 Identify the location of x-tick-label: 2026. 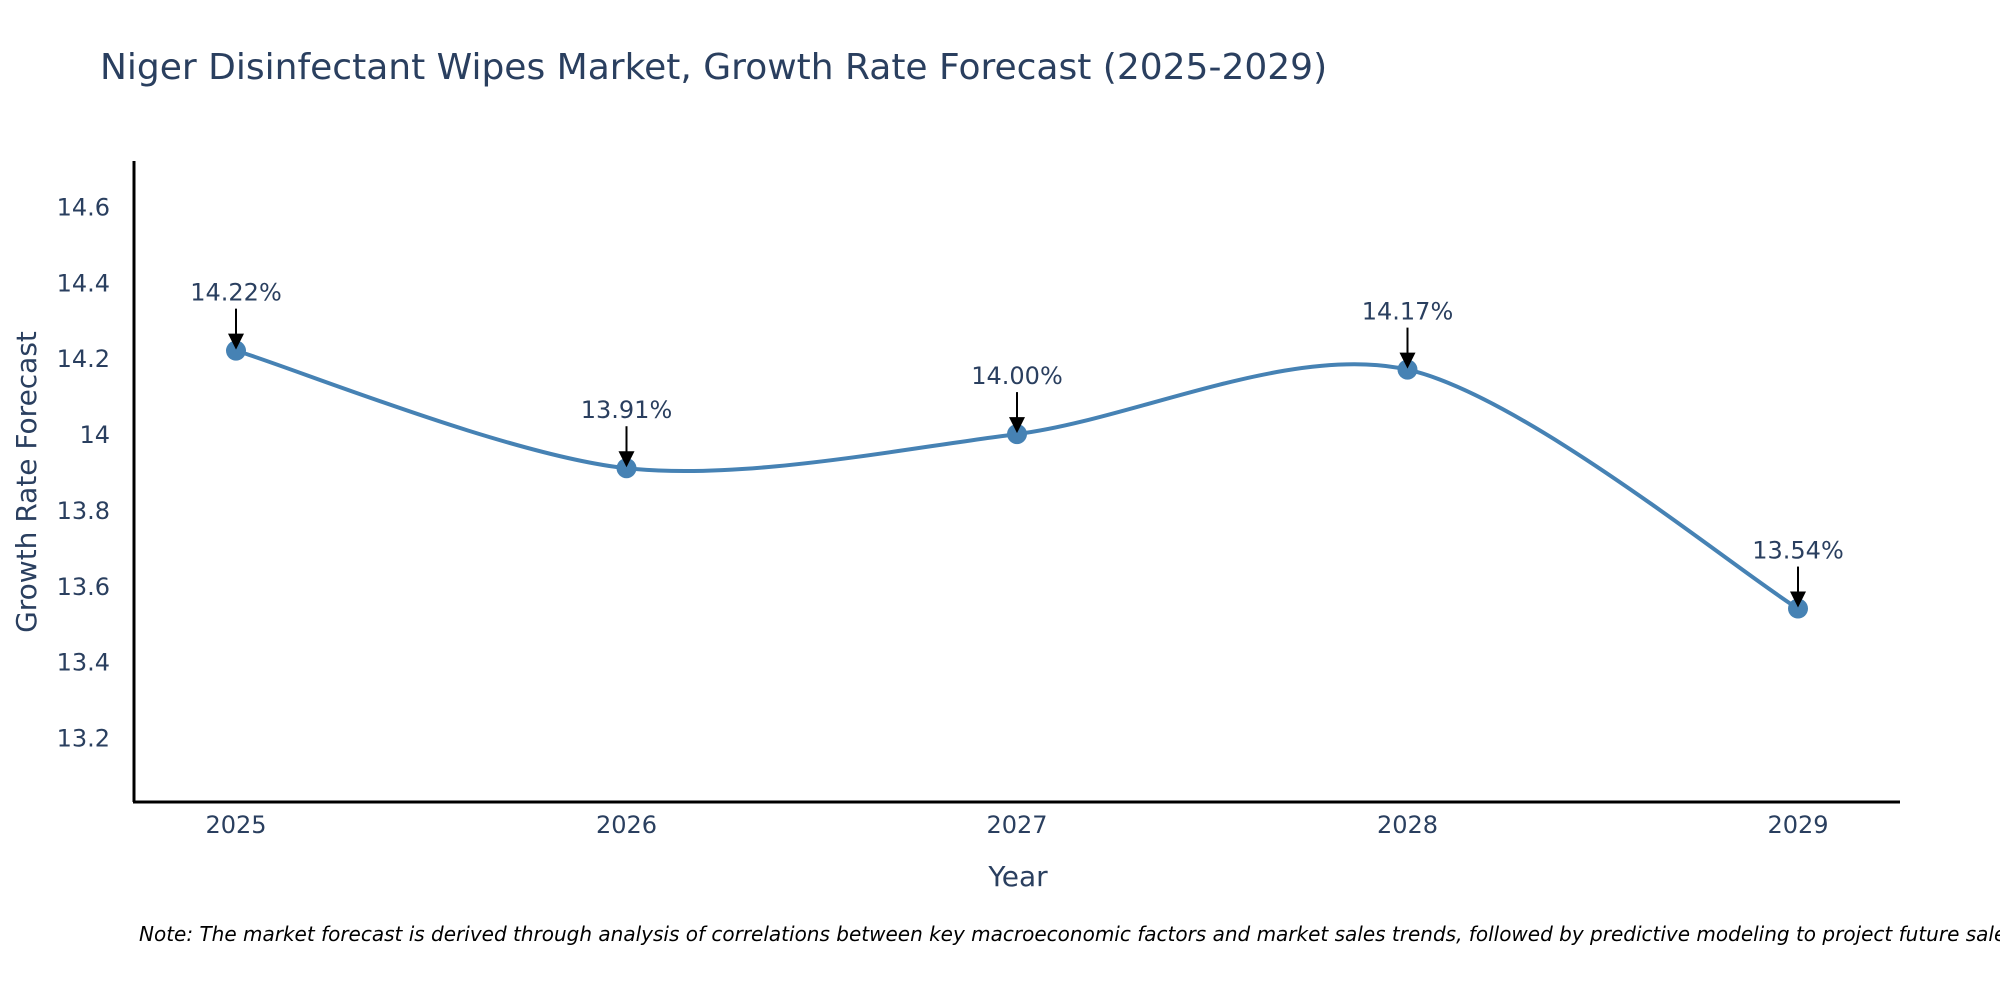
(626, 825).